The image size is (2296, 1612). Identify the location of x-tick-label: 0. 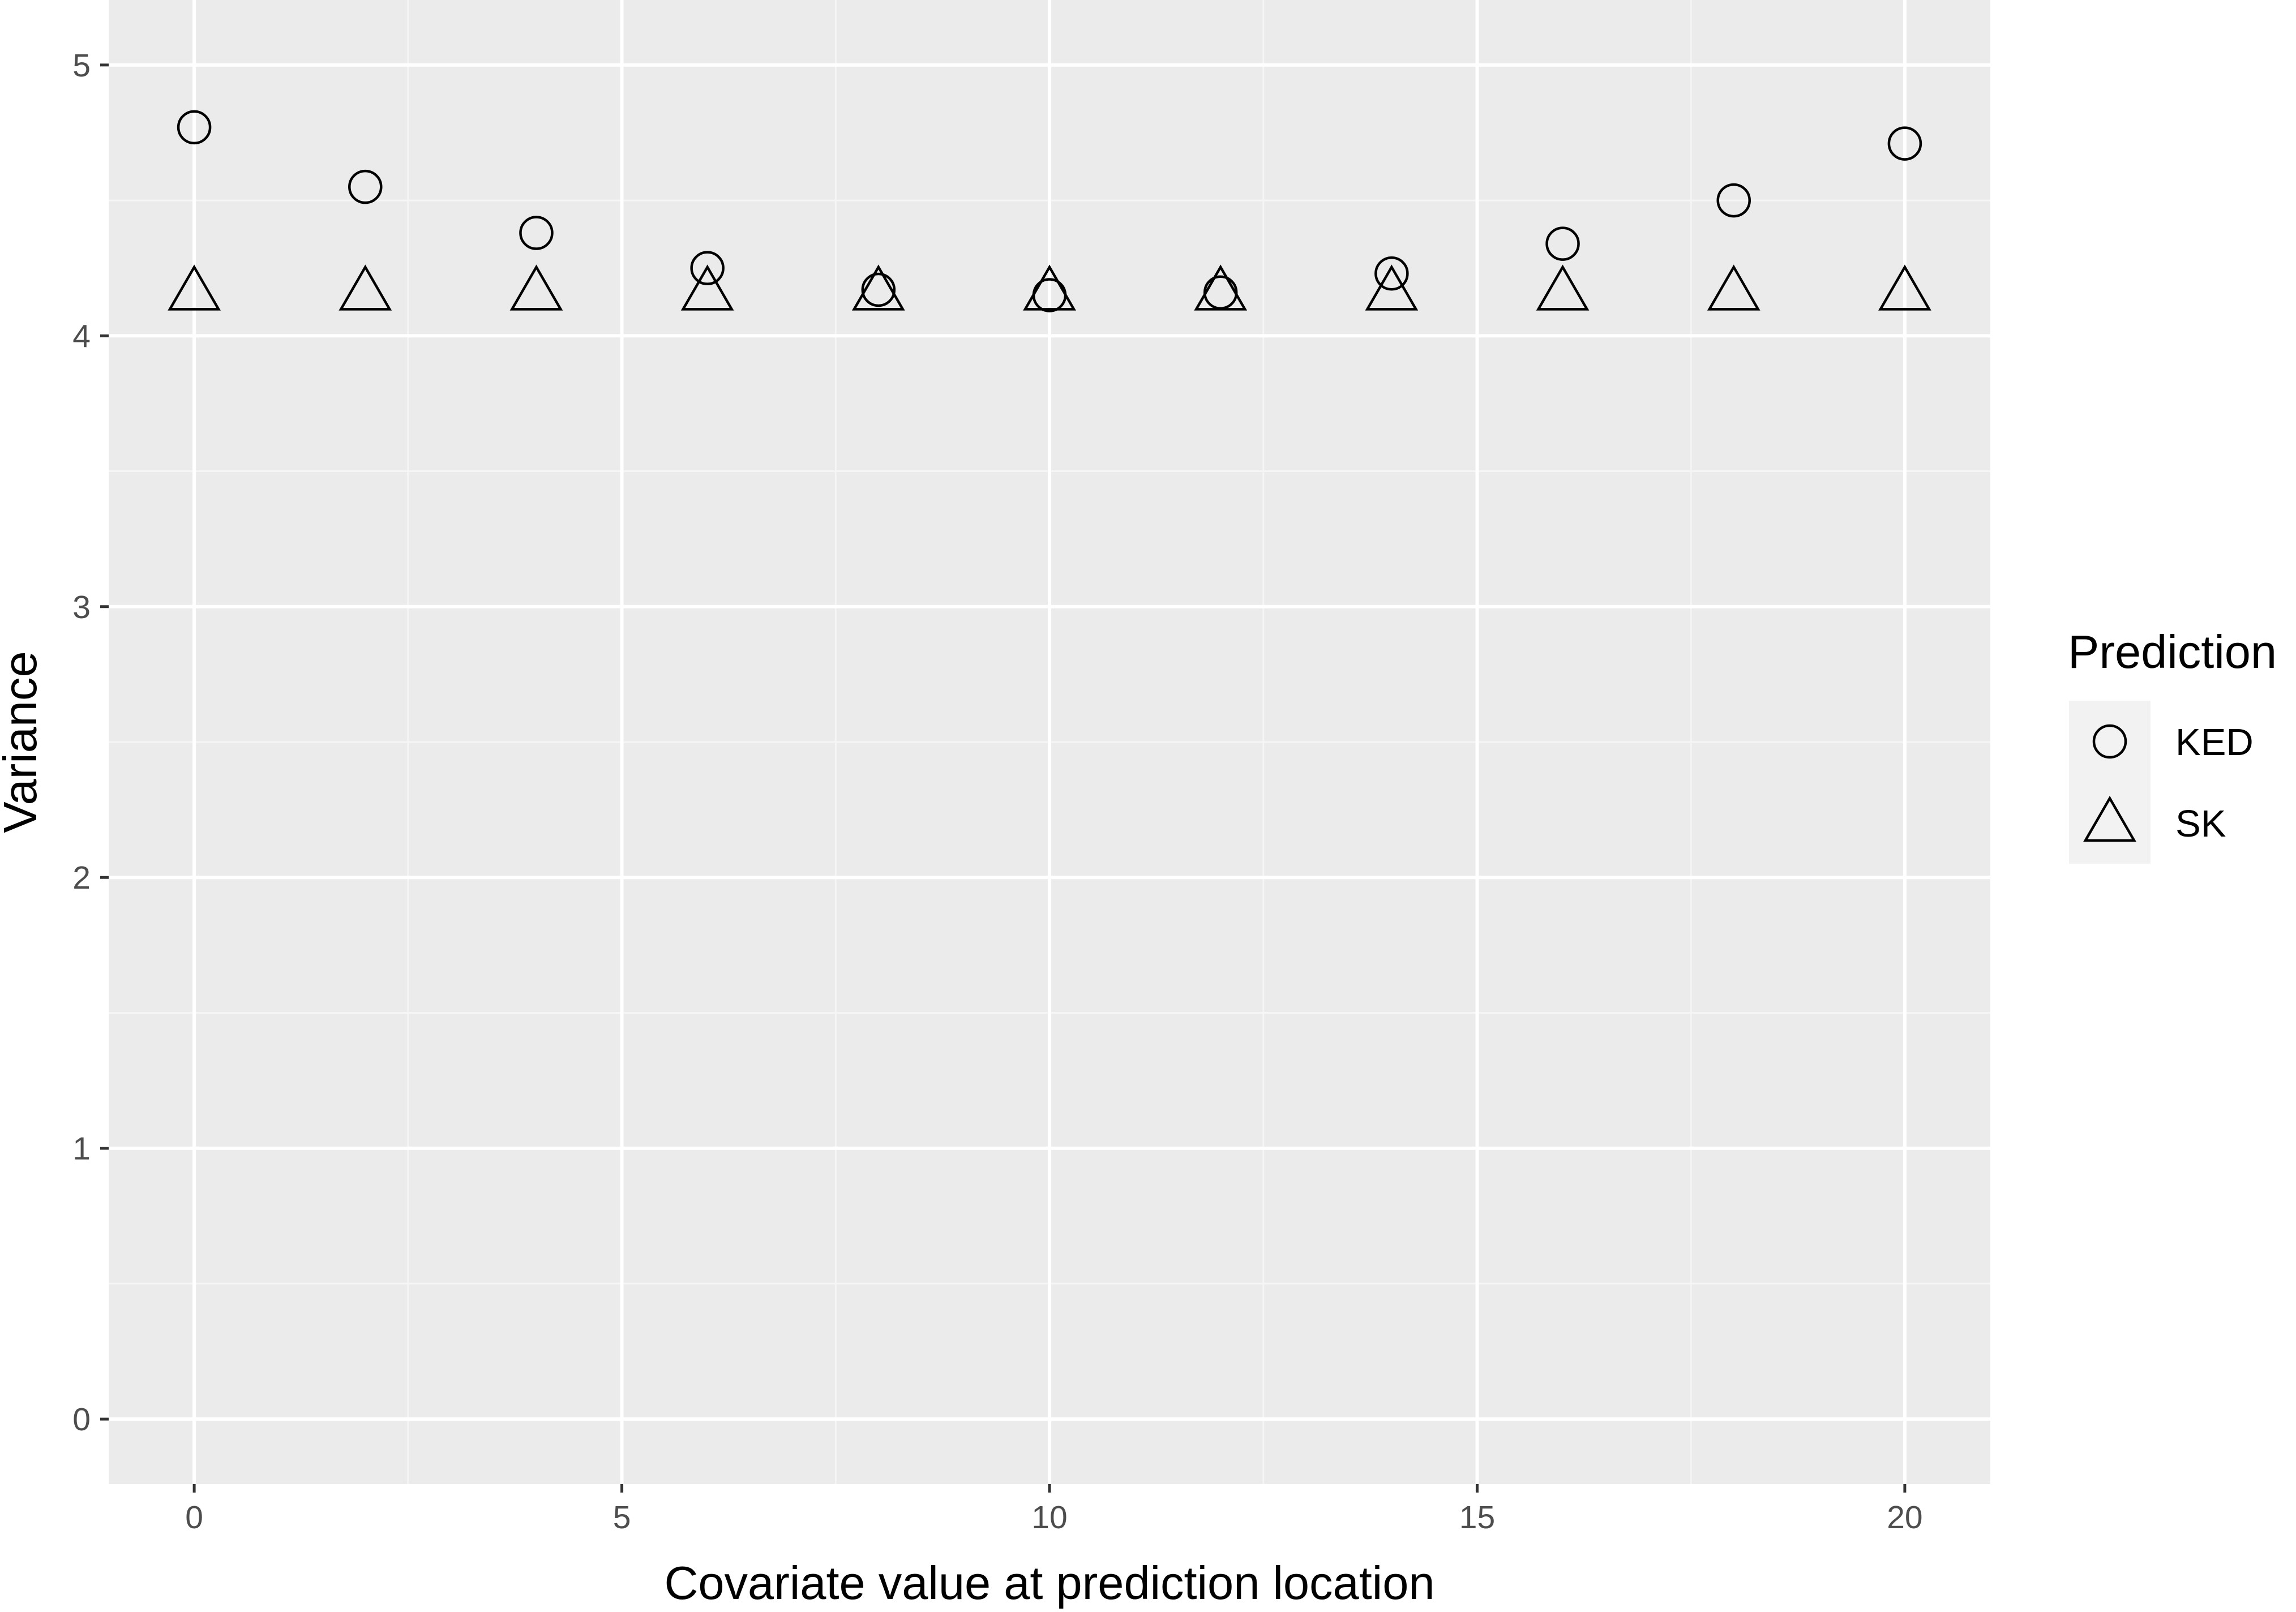
(194, 1517).